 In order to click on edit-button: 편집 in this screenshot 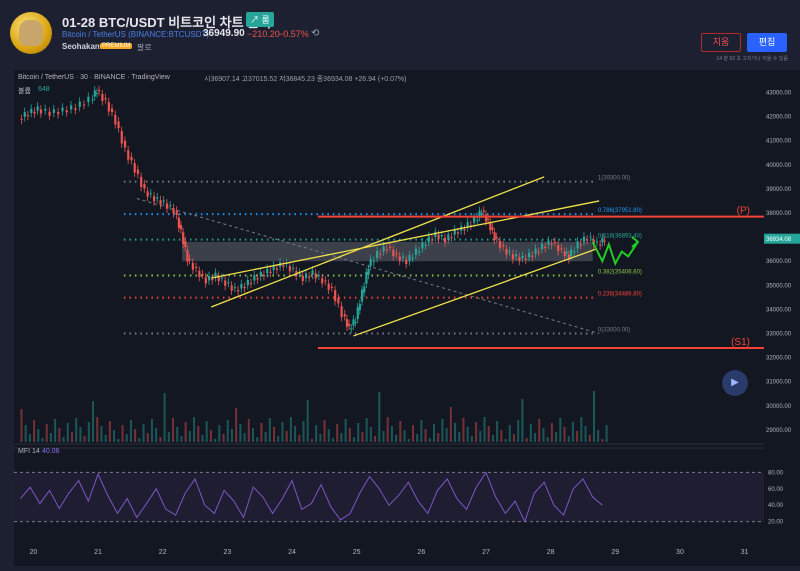, I will do `click(767, 42)`.